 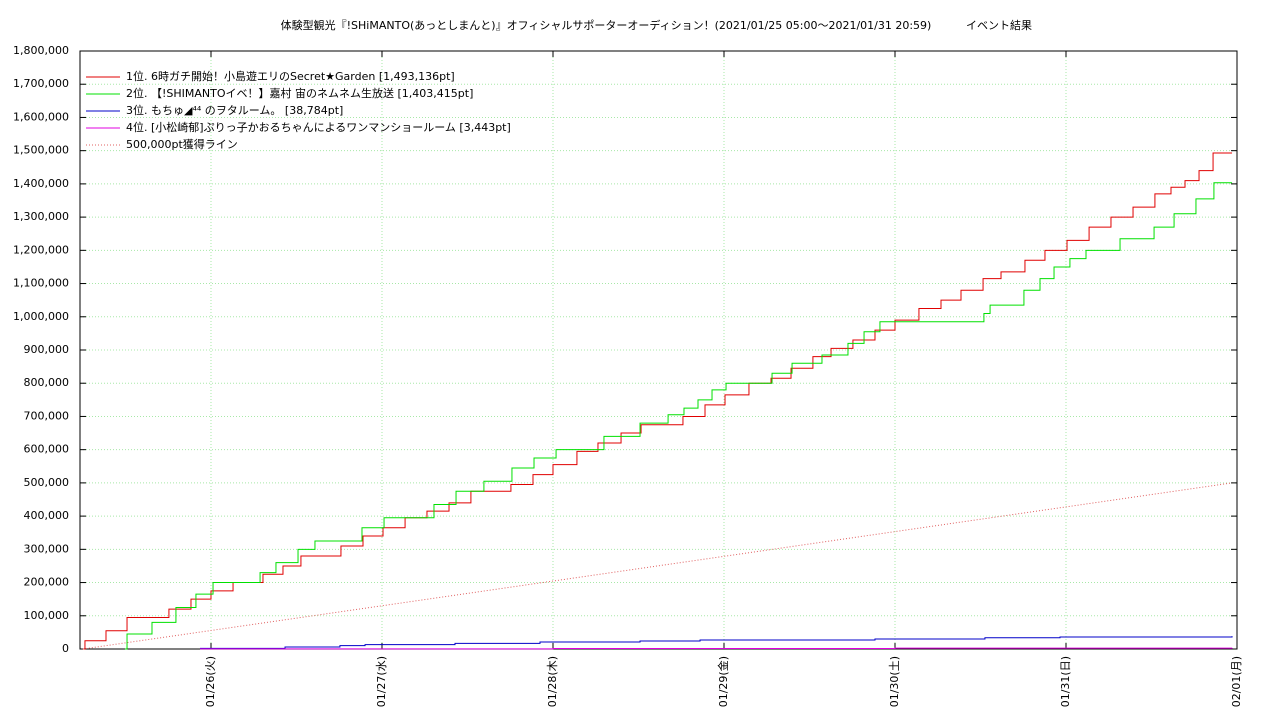 What do you see at coordinates (41, 316) in the screenshot?
I see `y-tick-label: 1,000,000` at bounding box center [41, 316].